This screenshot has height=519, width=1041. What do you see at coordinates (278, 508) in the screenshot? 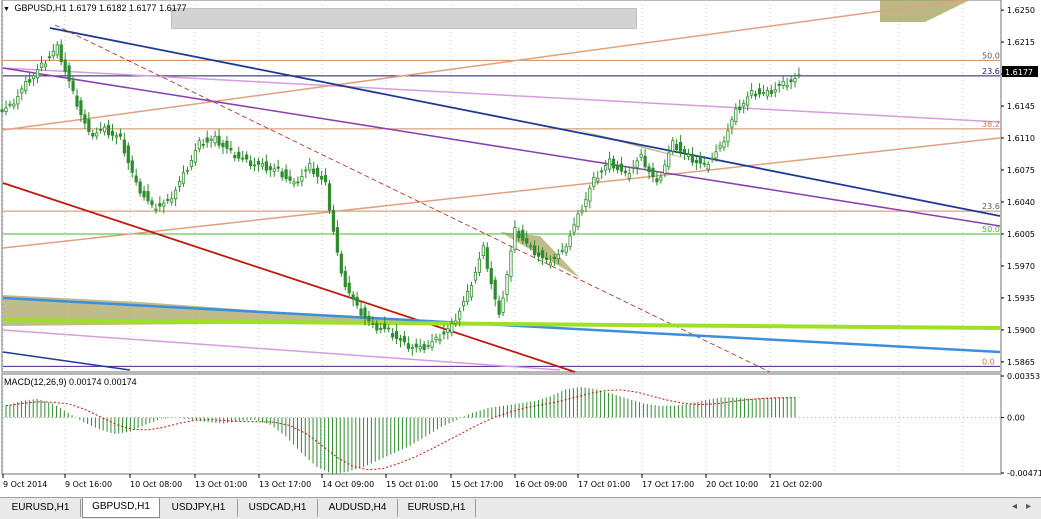
I see `tab-usdcad-h1: USDCAD,H1` at bounding box center [278, 508].